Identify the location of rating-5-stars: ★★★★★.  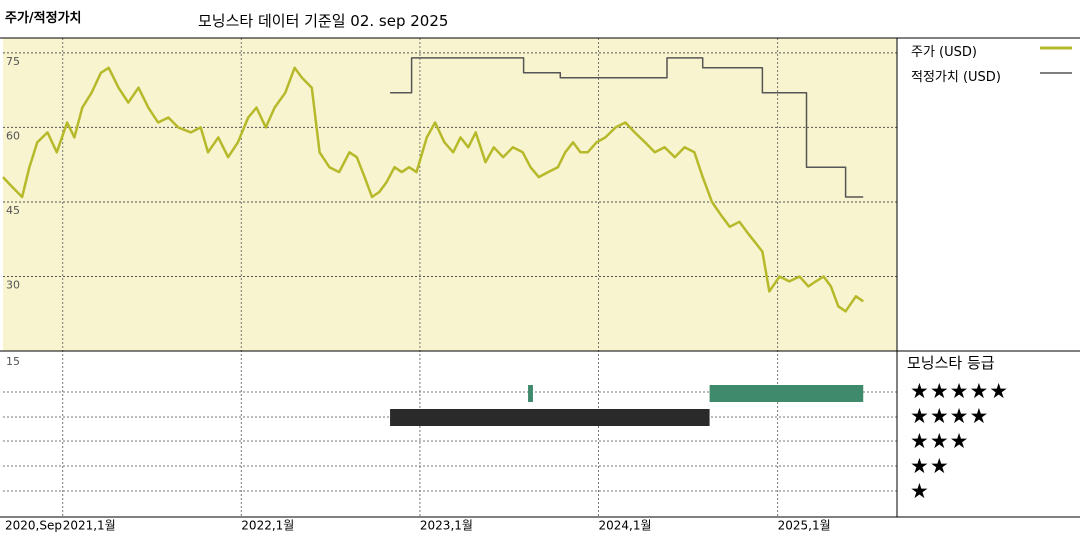
(960, 391).